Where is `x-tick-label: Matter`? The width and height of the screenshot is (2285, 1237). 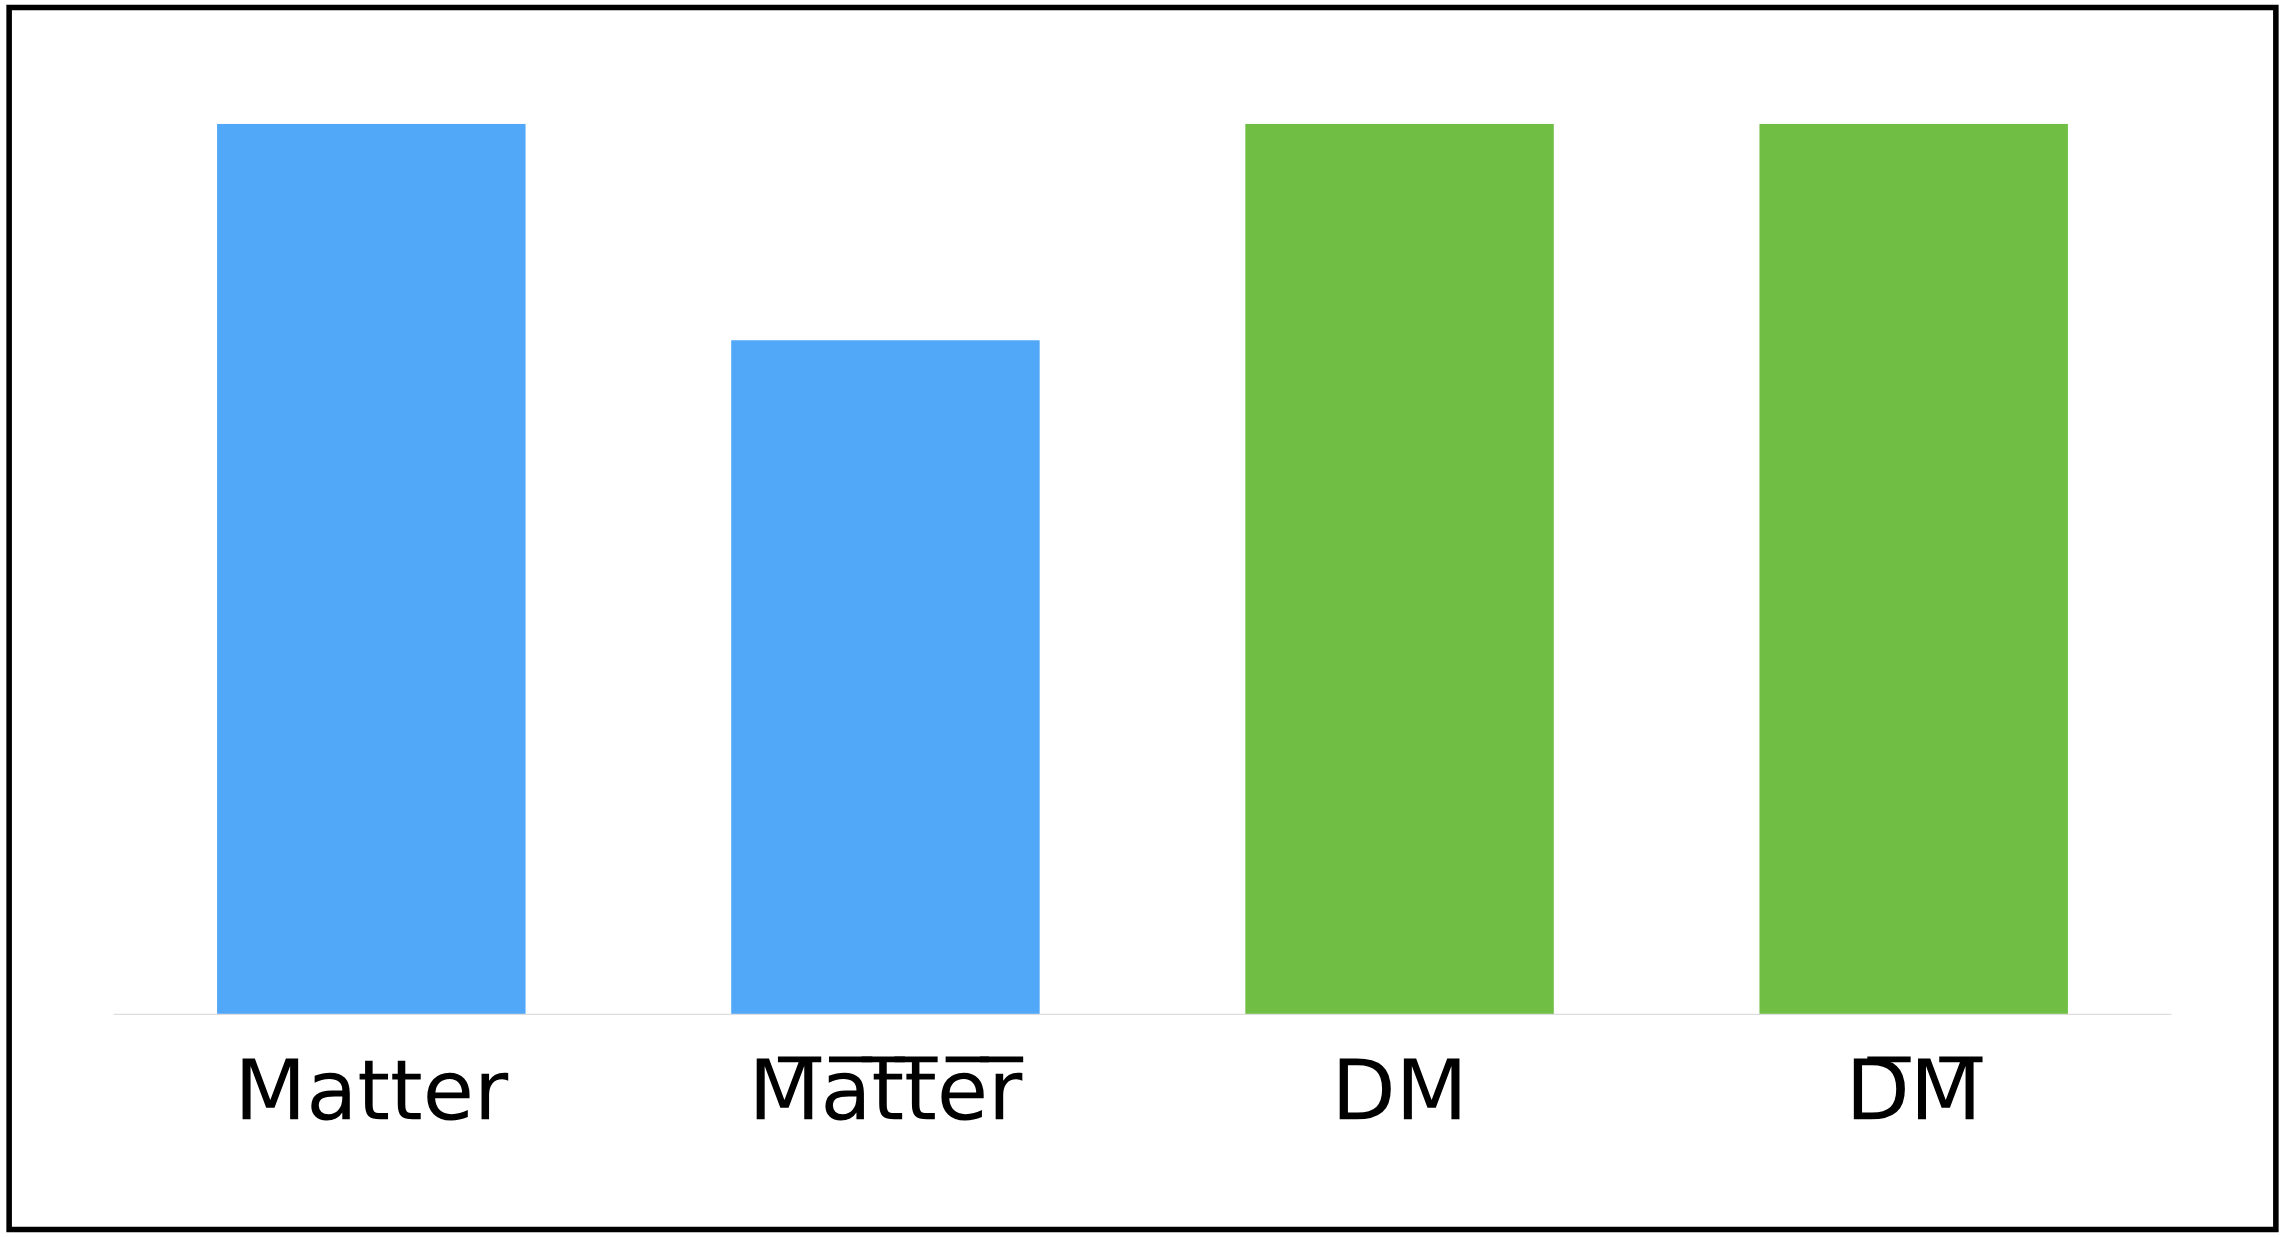 x-tick-label: Matter is located at coordinates (375, 1089).